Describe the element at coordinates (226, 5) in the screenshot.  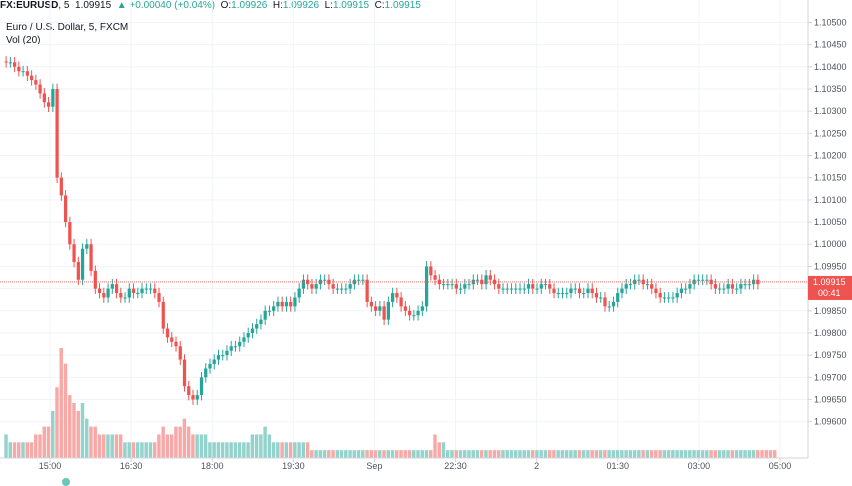
I see `ohlc-open-label: O:` at that location.